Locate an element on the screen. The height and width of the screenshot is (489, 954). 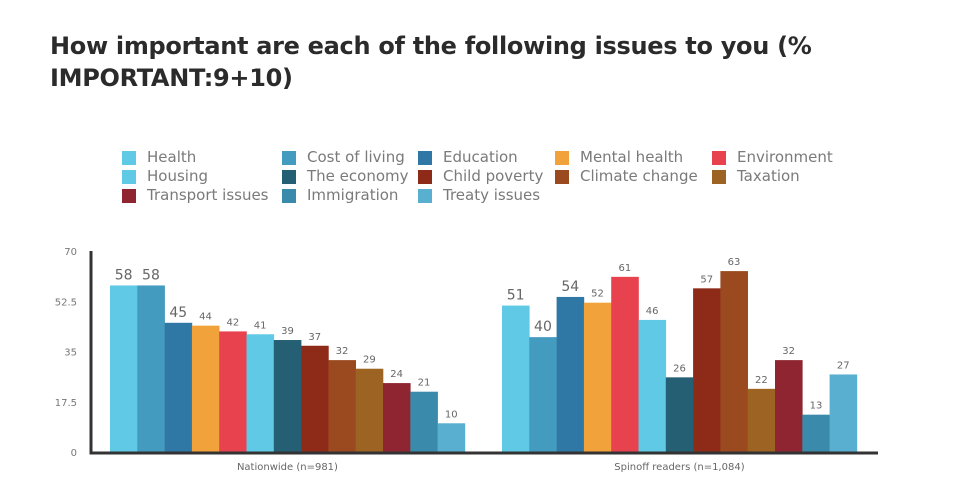
data-label: 39 is located at coordinates (287, 331).